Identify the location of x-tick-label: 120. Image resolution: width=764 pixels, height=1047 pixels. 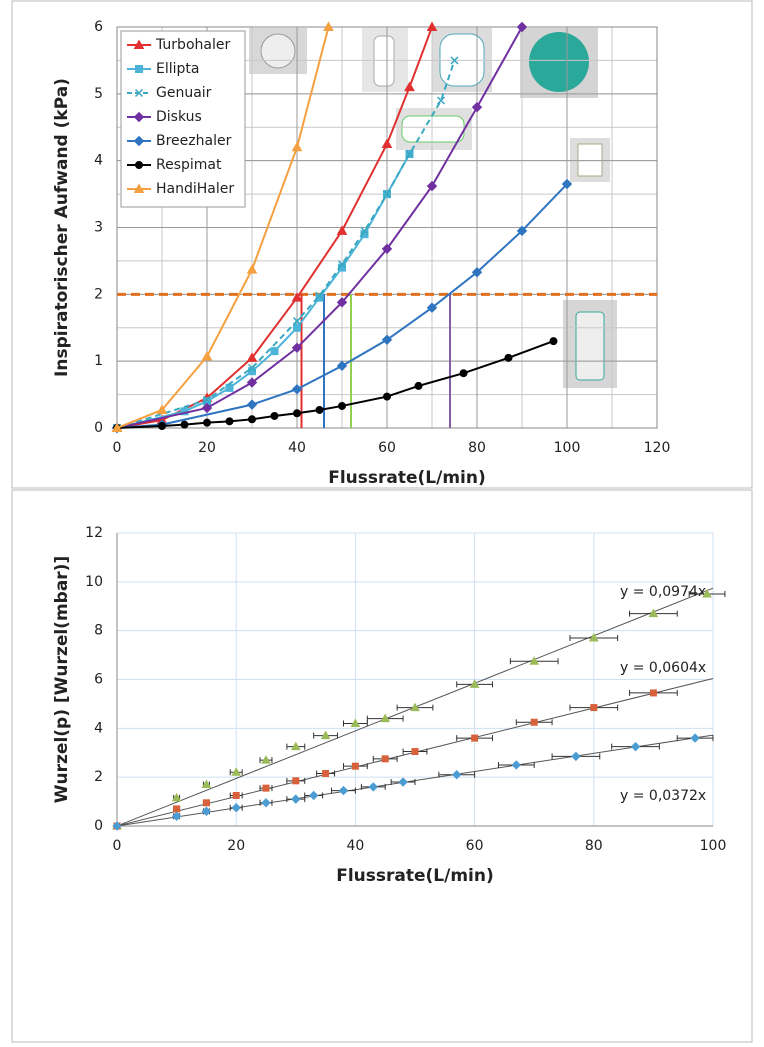
(657, 448).